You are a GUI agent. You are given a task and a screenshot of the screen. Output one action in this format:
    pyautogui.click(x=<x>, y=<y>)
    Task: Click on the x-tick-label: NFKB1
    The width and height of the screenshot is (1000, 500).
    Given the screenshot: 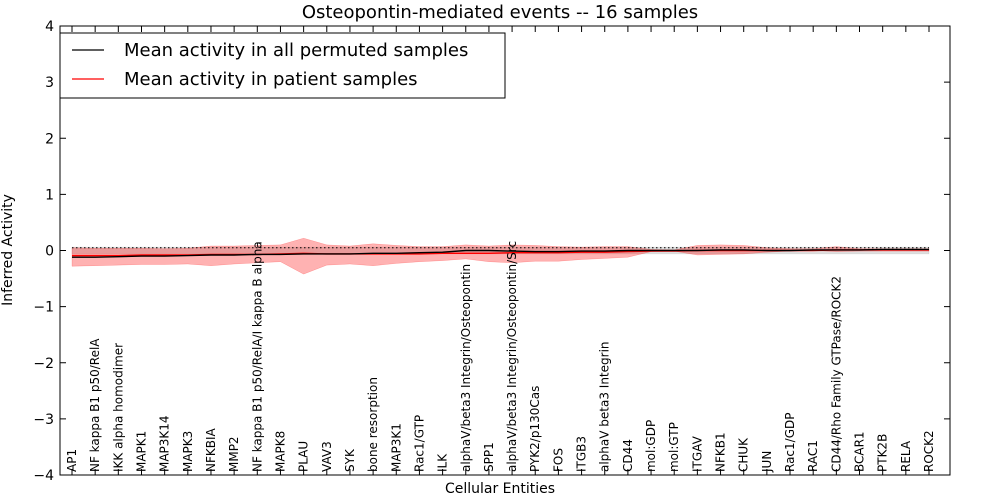 What is the action you would take?
    pyautogui.click(x=721, y=452)
    